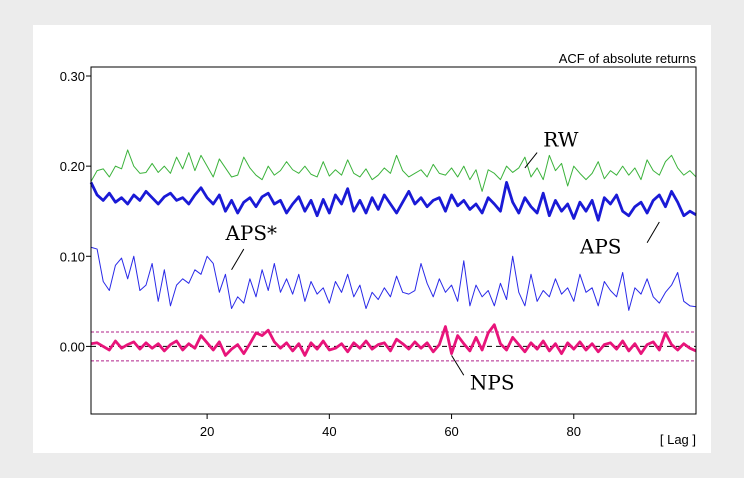 The image size is (744, 478). What do you see at coordinates (600, 247) in the screenshot?
I see `series-label-aps: APS` at bounding box center [600, 247].